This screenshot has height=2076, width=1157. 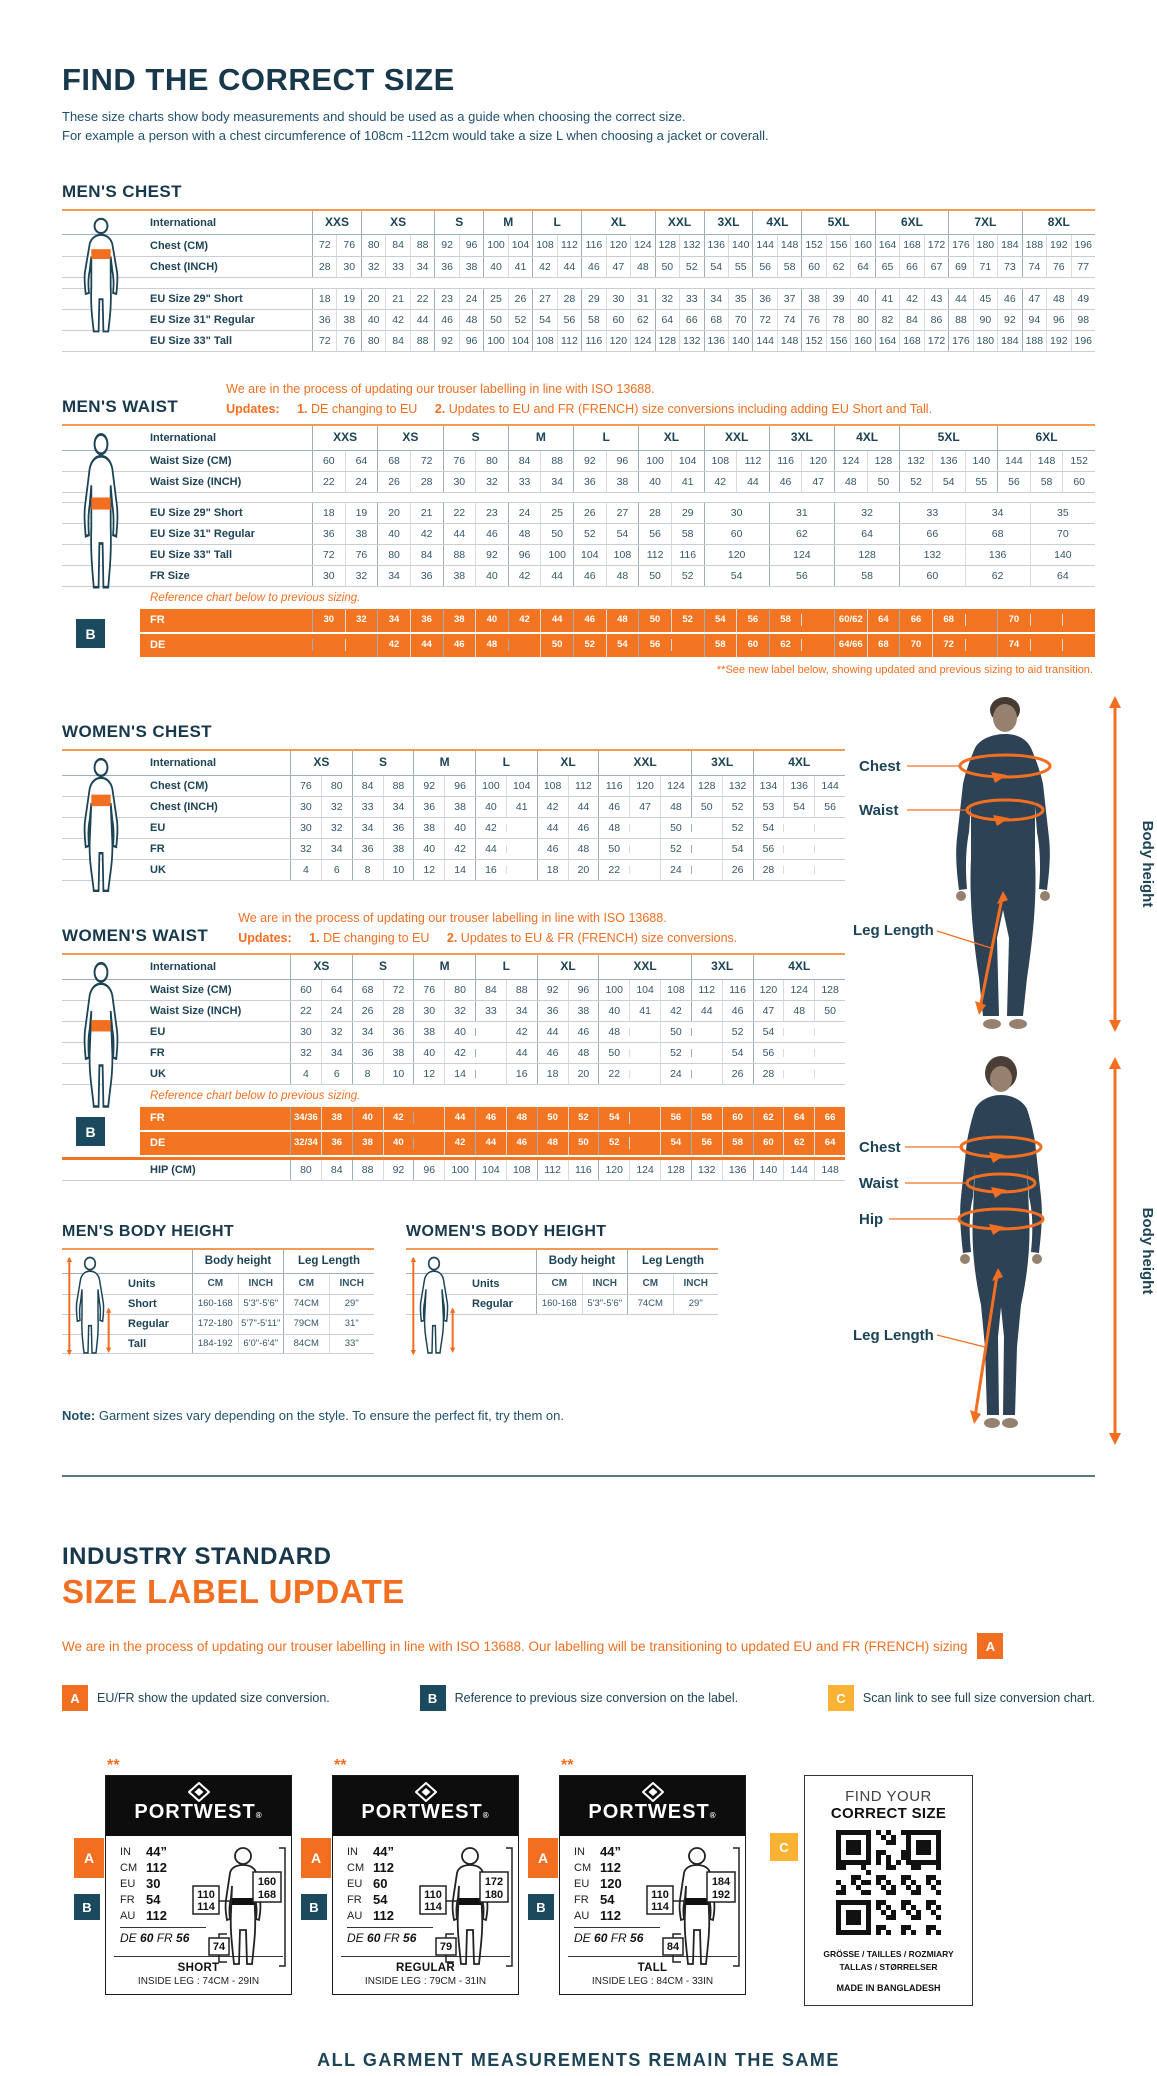 What do you see at coordinates (198, 1982) in the screenshot?
I see `inside-leg: INSIDE LEG : 74CM - 29IN` at bounding box center [198, 1982].